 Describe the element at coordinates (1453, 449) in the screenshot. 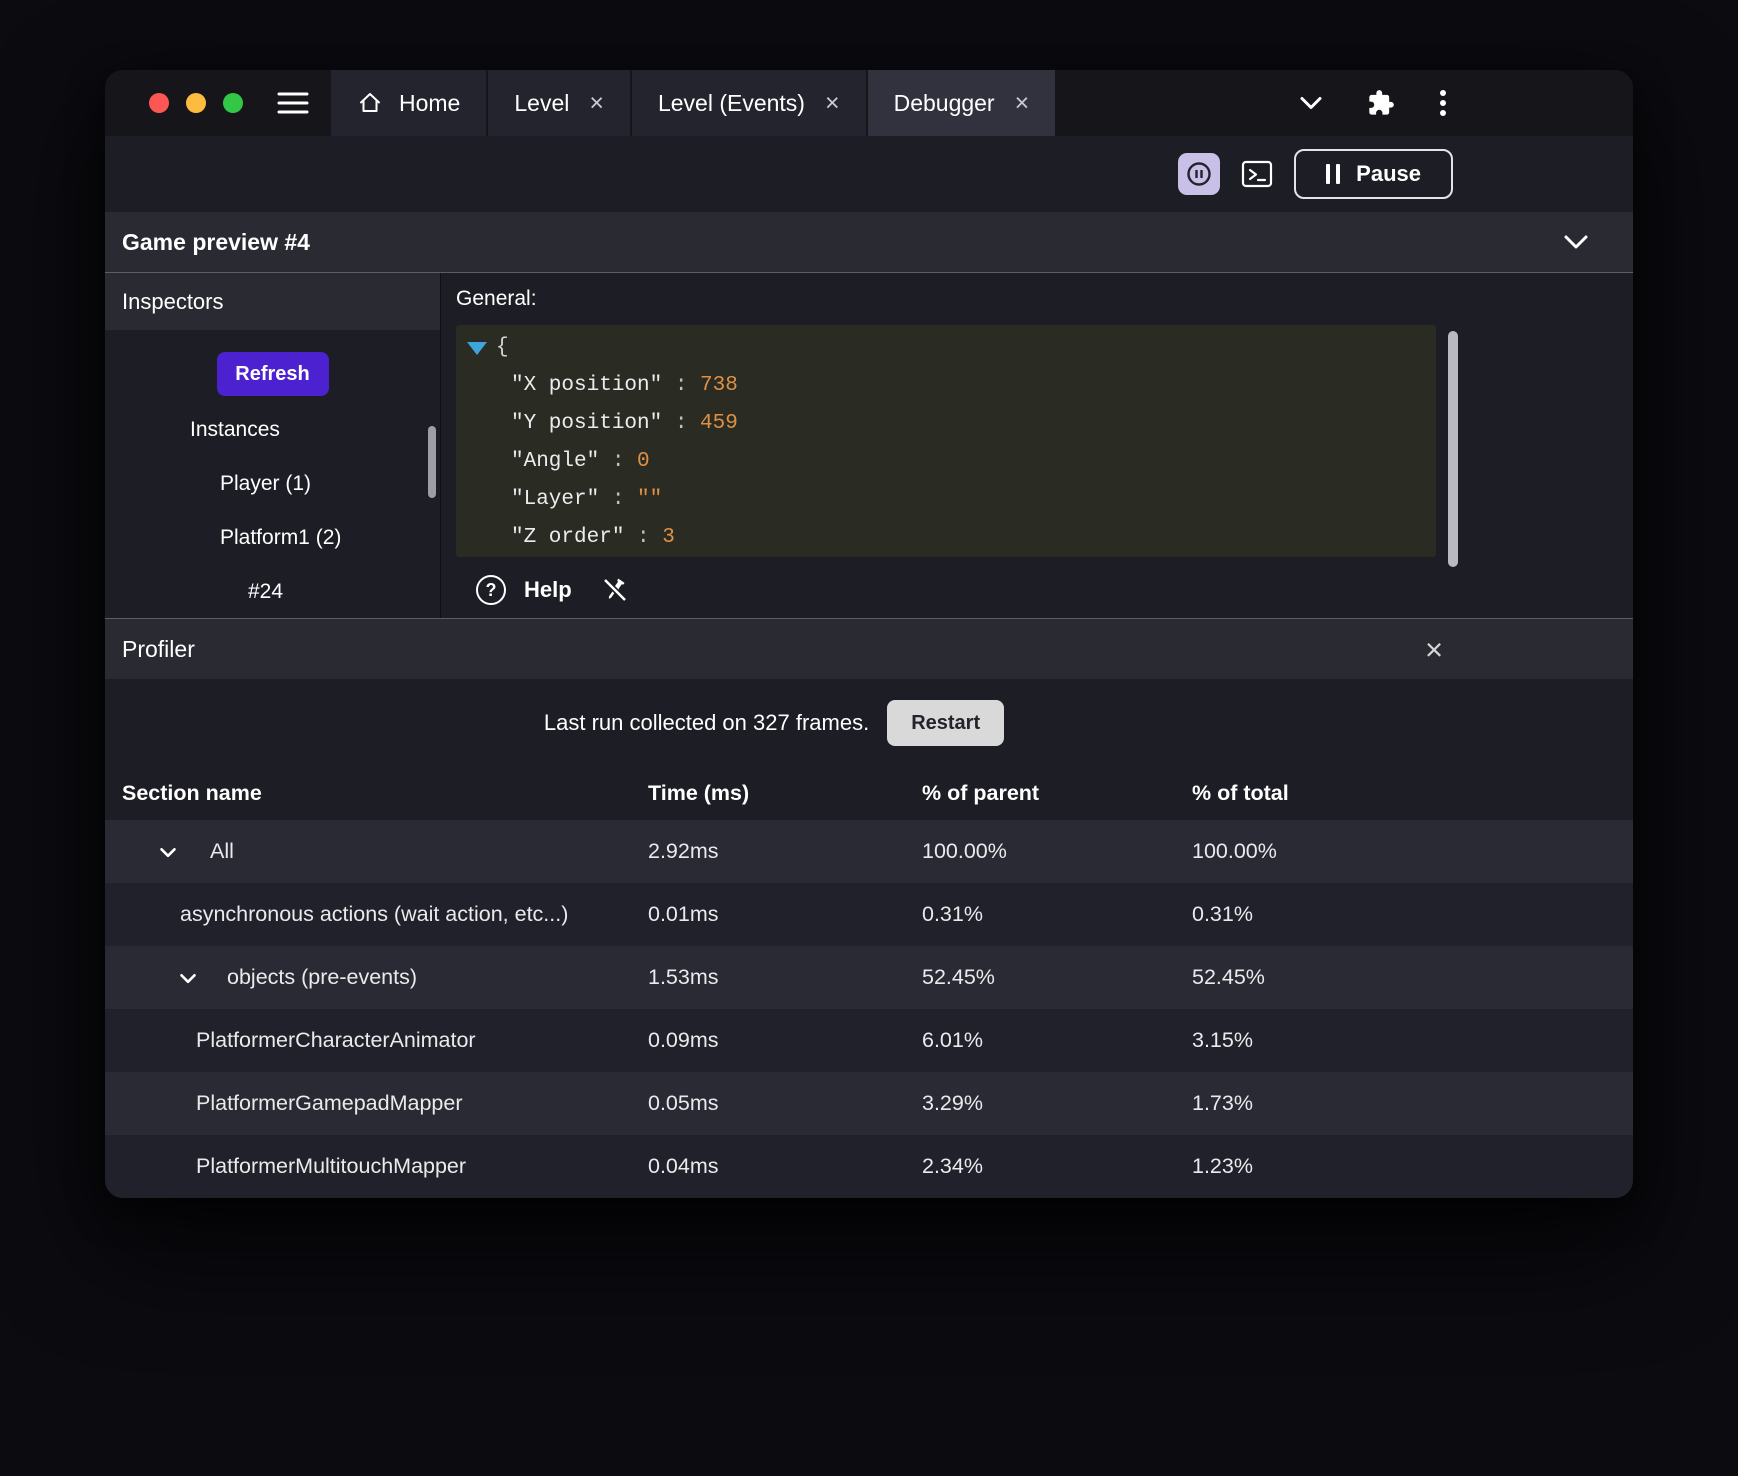

I see `detail-scrollbar` at that location.